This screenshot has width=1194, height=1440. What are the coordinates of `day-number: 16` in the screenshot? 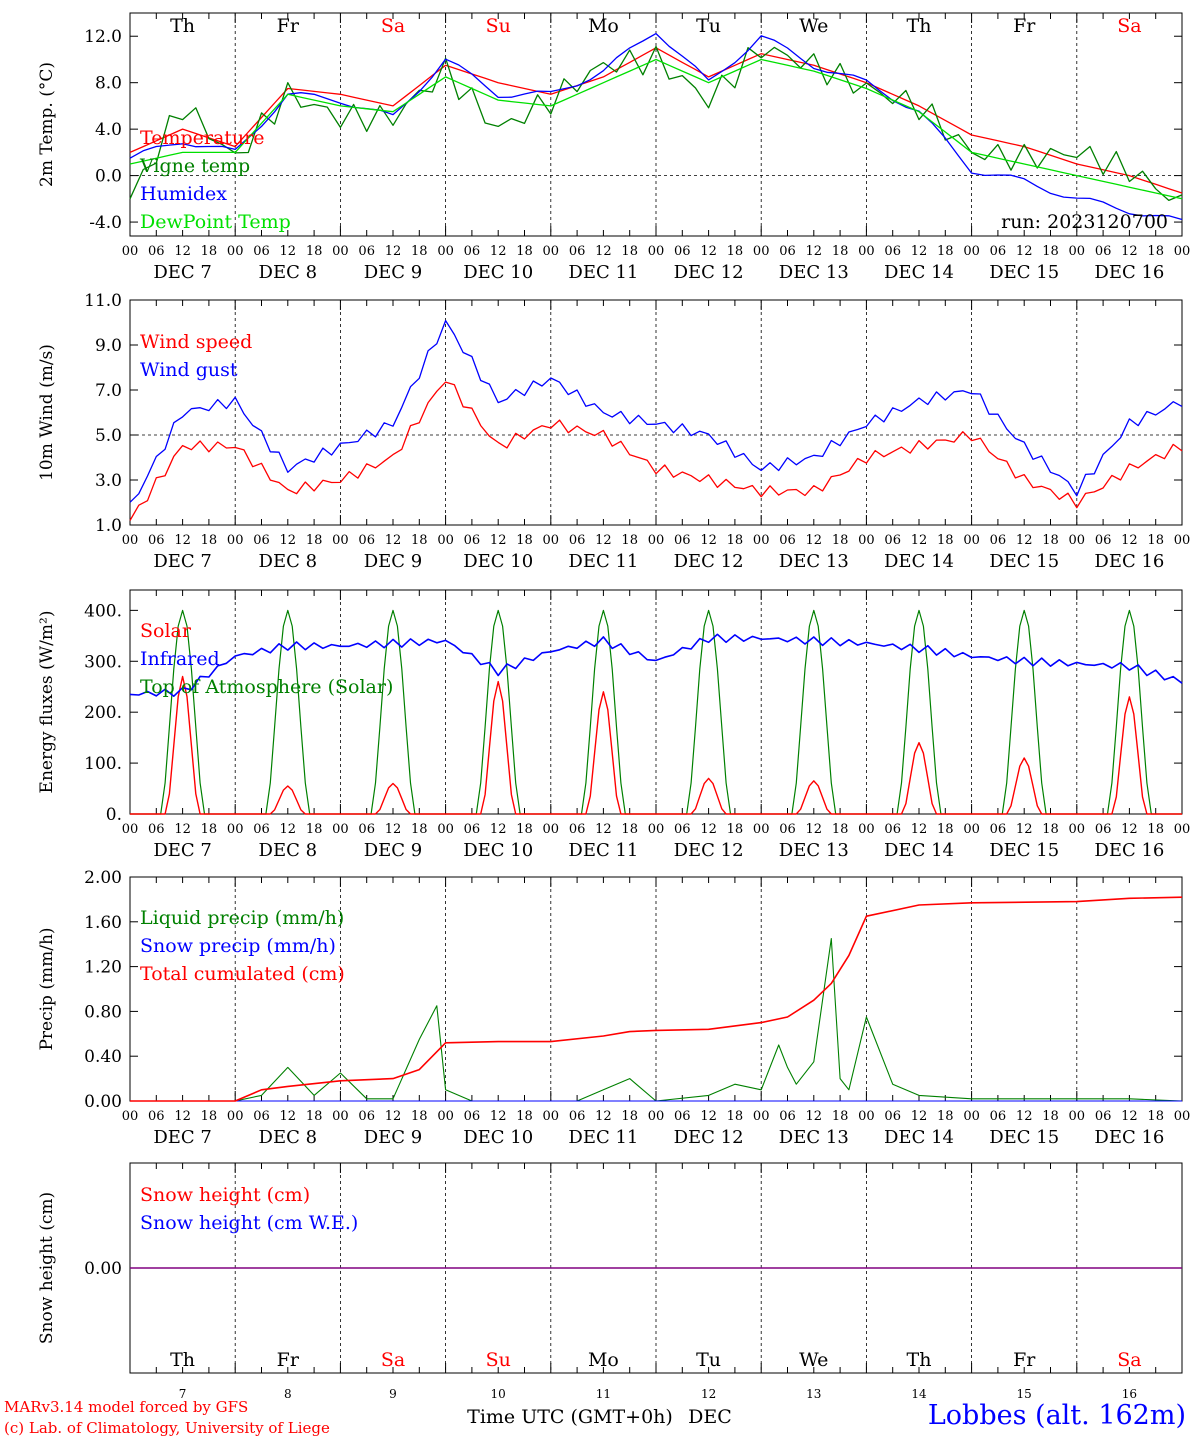 It's located at (1129, 1394).